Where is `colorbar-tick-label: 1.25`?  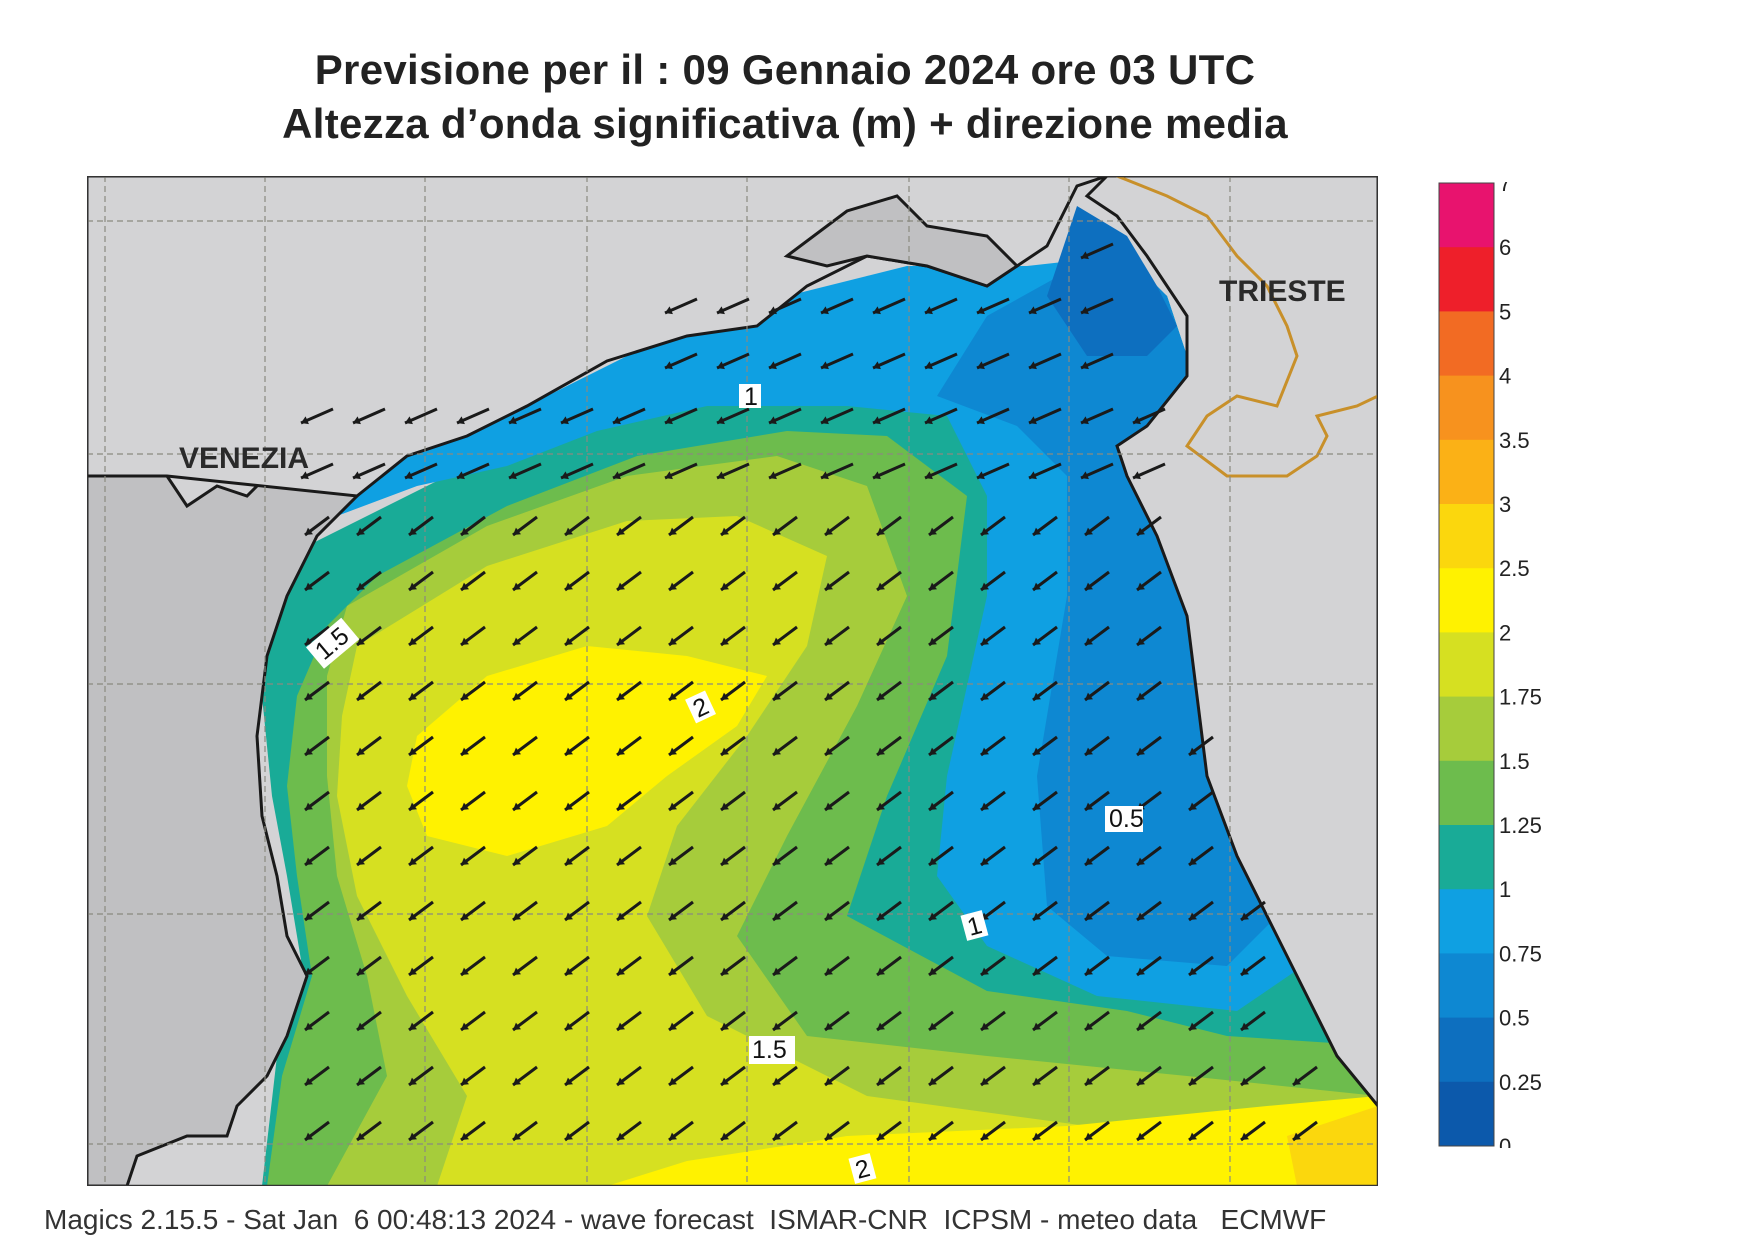 colorbar-tick-label: 1.25 is located at coordinates (1520, 825).